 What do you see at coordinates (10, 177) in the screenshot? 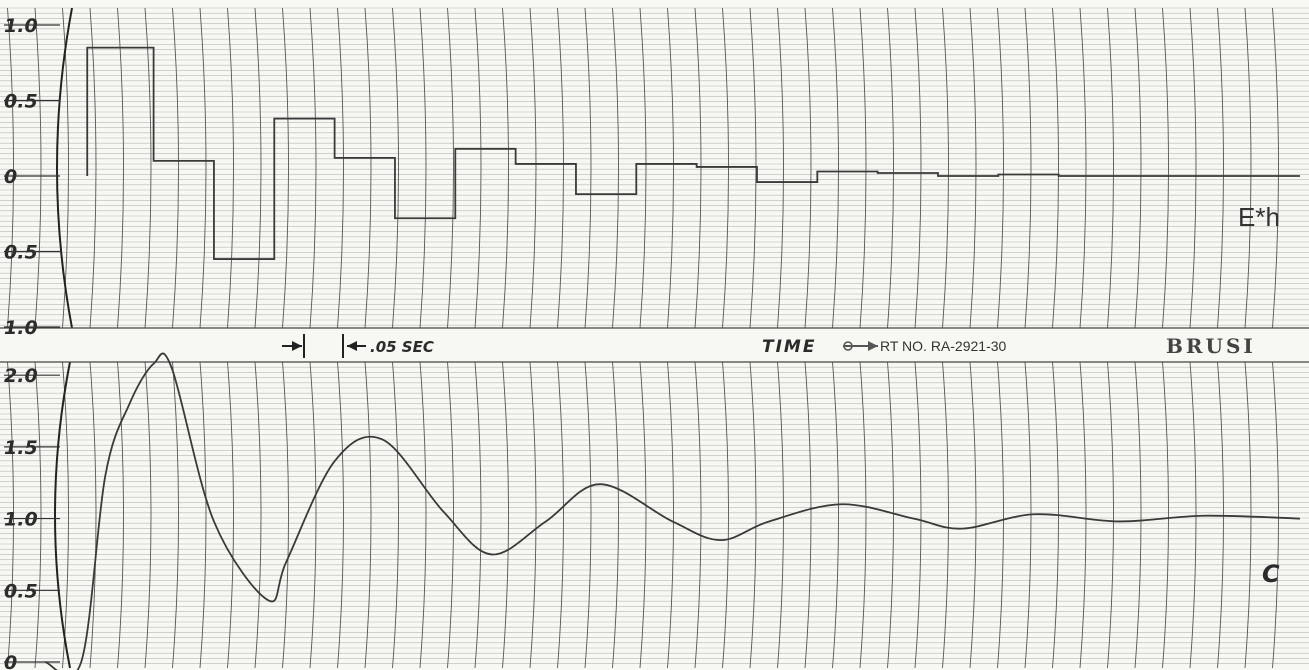
I see `top-y-tick-label: 0` at bounding box center [10, 177].